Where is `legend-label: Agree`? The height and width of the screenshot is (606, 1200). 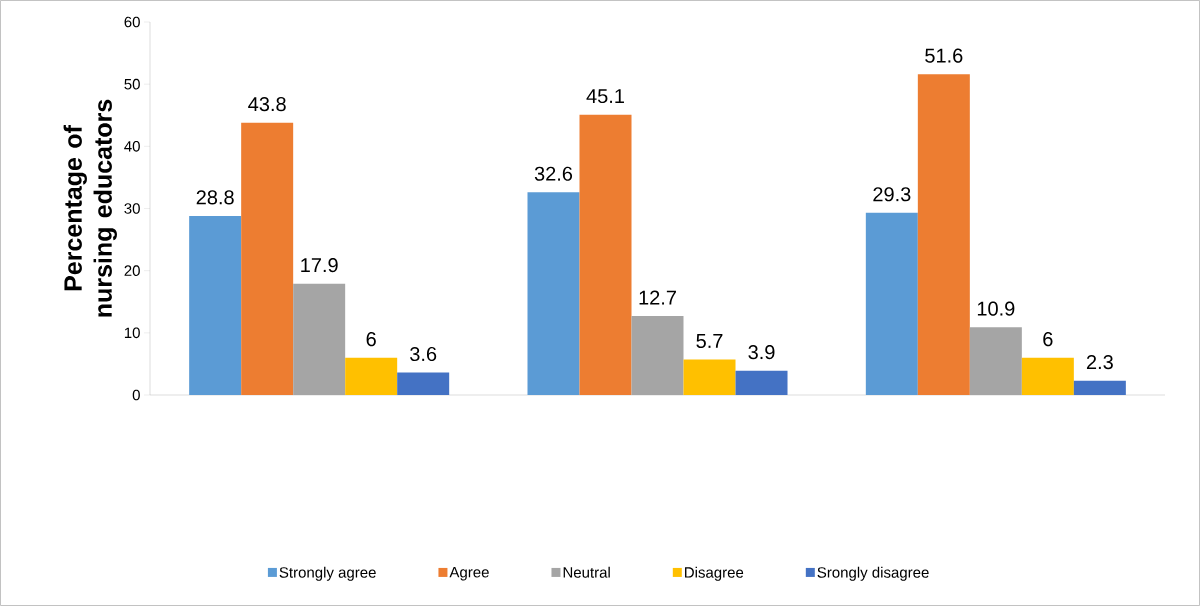 legend-label: Agree is located at coordinates (469, 574).